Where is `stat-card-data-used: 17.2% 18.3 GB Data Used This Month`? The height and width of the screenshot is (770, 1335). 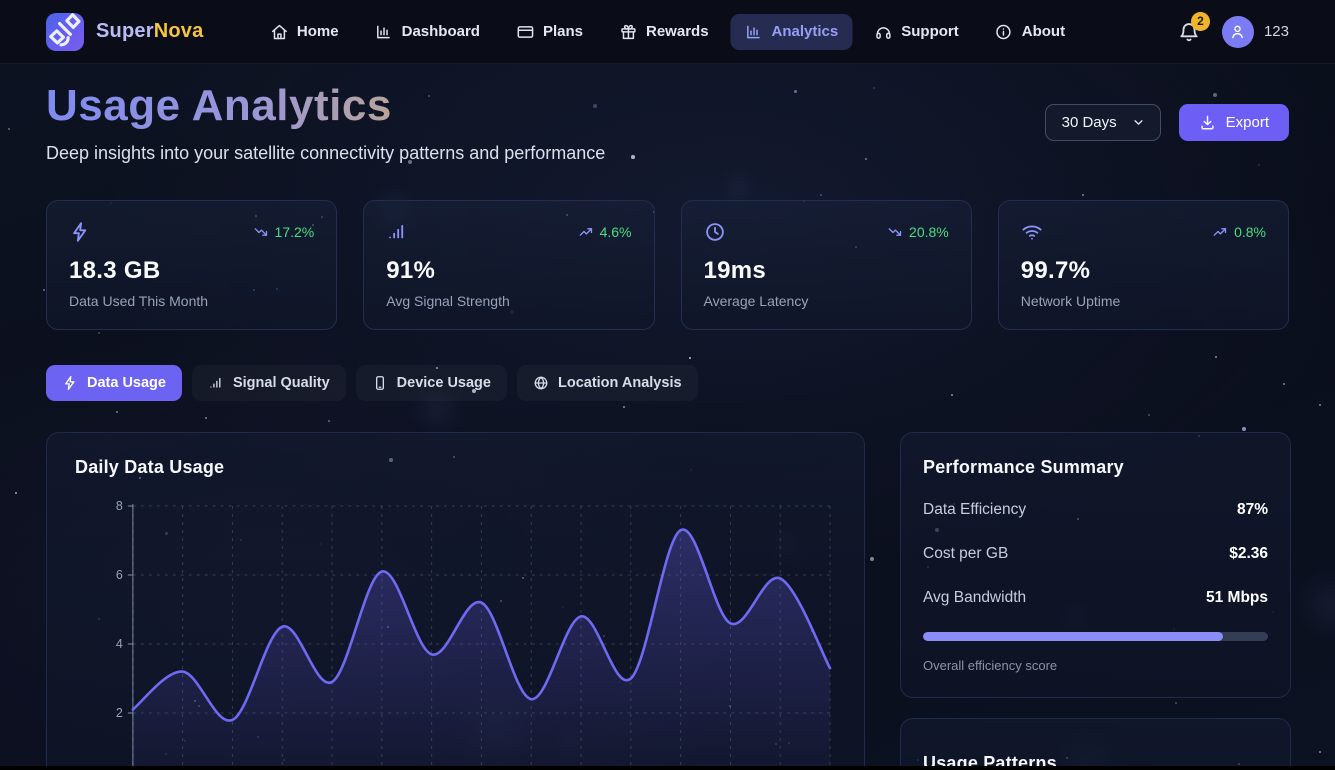
stat-card-data-used: 17.2% 18.3 GB Data Used This Month is located at coordinates (192, 264).